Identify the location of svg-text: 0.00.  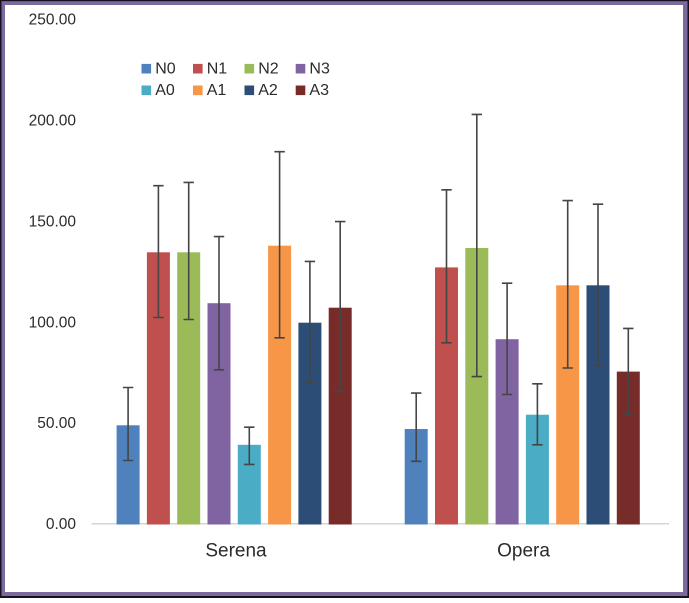
(61, 524).